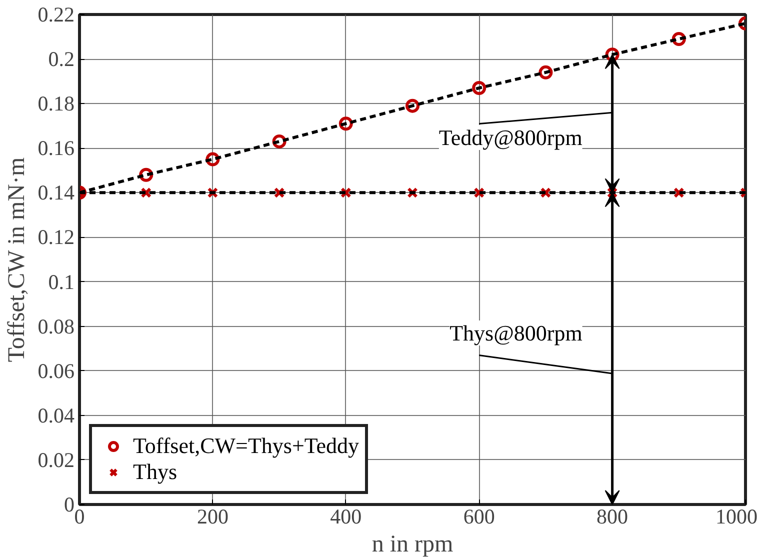  What do you see at coordinates (17, 259) in the screenshot?
I see `y-axis-title: Toffset,CW in mN·m` at bounding box center [17, 259].